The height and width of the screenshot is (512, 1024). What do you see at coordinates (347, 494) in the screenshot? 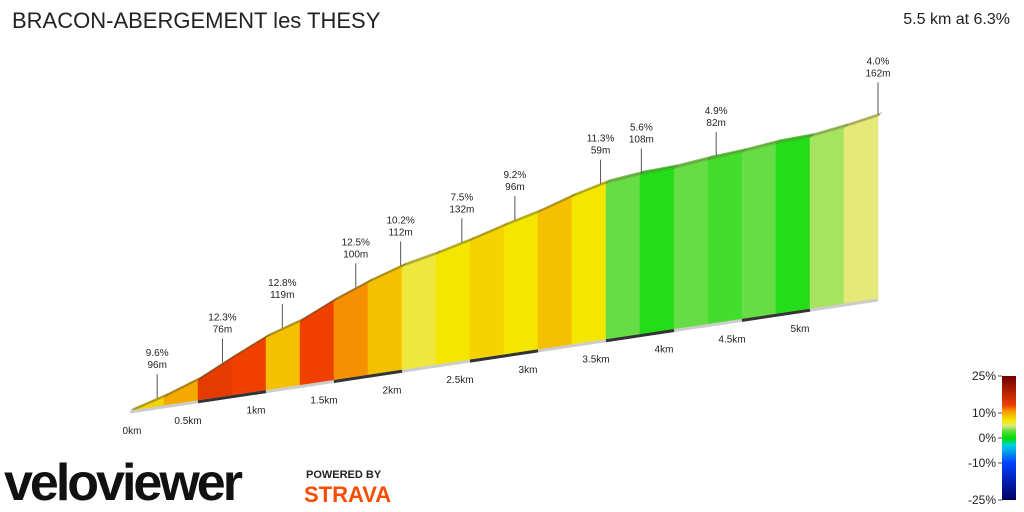
I see `strava-logo: STRAVA` at bounding box center [347, 494].